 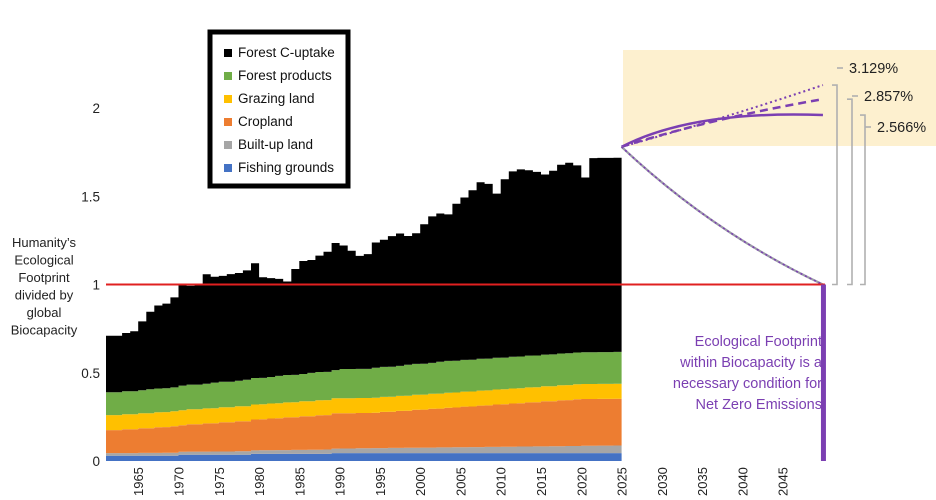 What do you see at coordinates (276, 98) in the screenshot?
I see `legend-label-2: Grazing land` at bounding box center [276, 98].